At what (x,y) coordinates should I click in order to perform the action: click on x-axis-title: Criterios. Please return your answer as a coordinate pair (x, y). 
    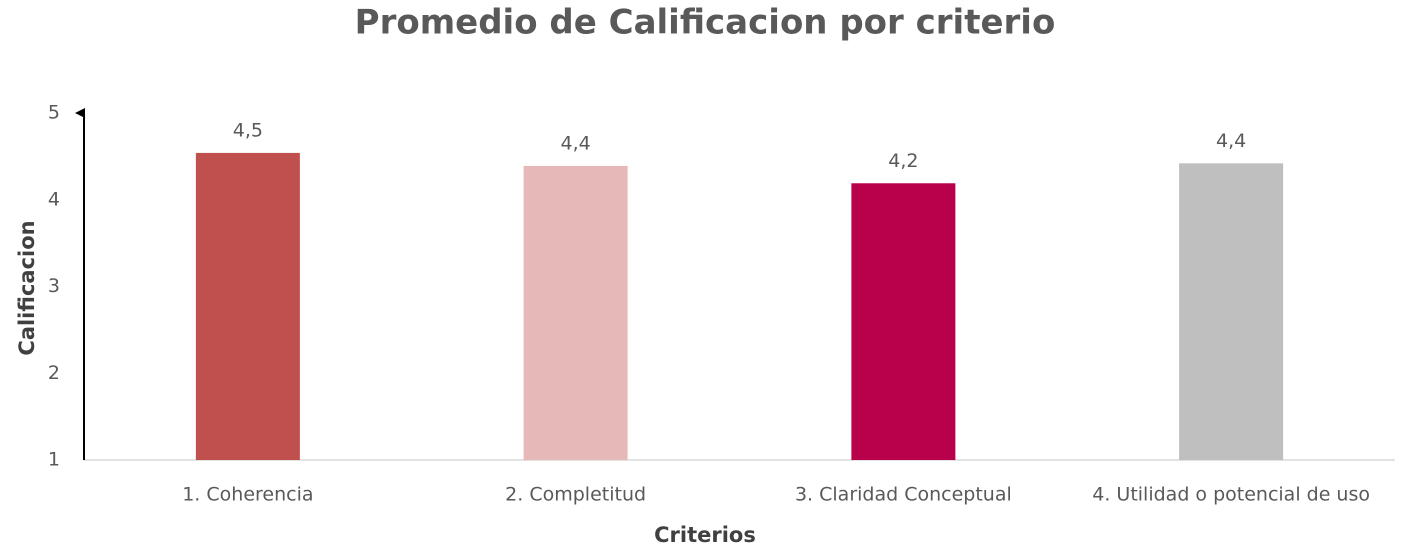
    Looking at the image, I should click on (705, 535).